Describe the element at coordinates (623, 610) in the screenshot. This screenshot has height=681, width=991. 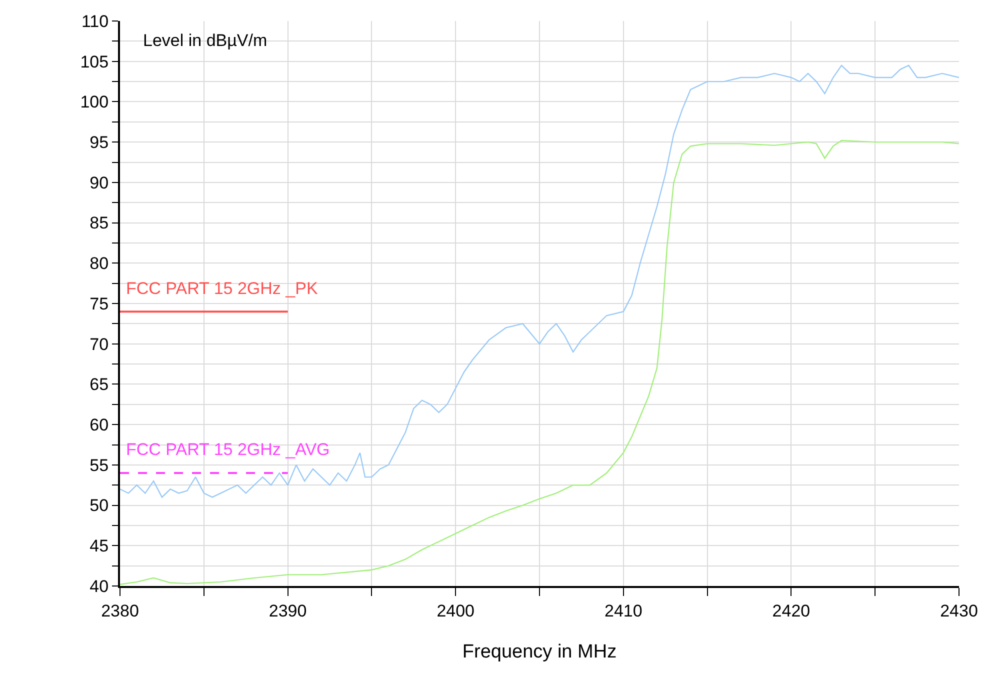
I see `x-tick-label: 2410` at that location.